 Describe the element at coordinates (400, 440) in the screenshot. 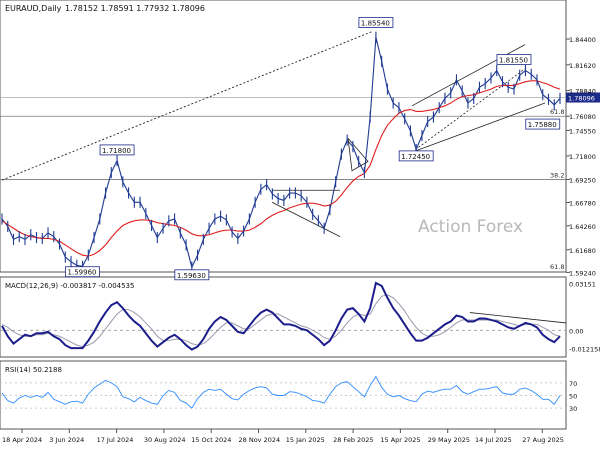

I see `x-axis-label: 15 Apr 2025` at that location.